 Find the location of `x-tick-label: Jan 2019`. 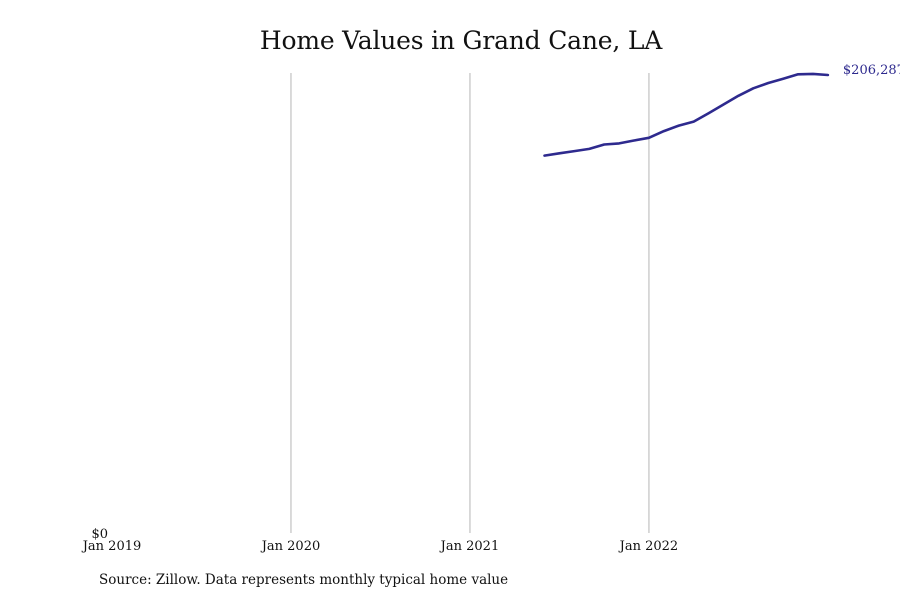

x-tick-label: Jan 2019 is located at coordinates (111, 546).